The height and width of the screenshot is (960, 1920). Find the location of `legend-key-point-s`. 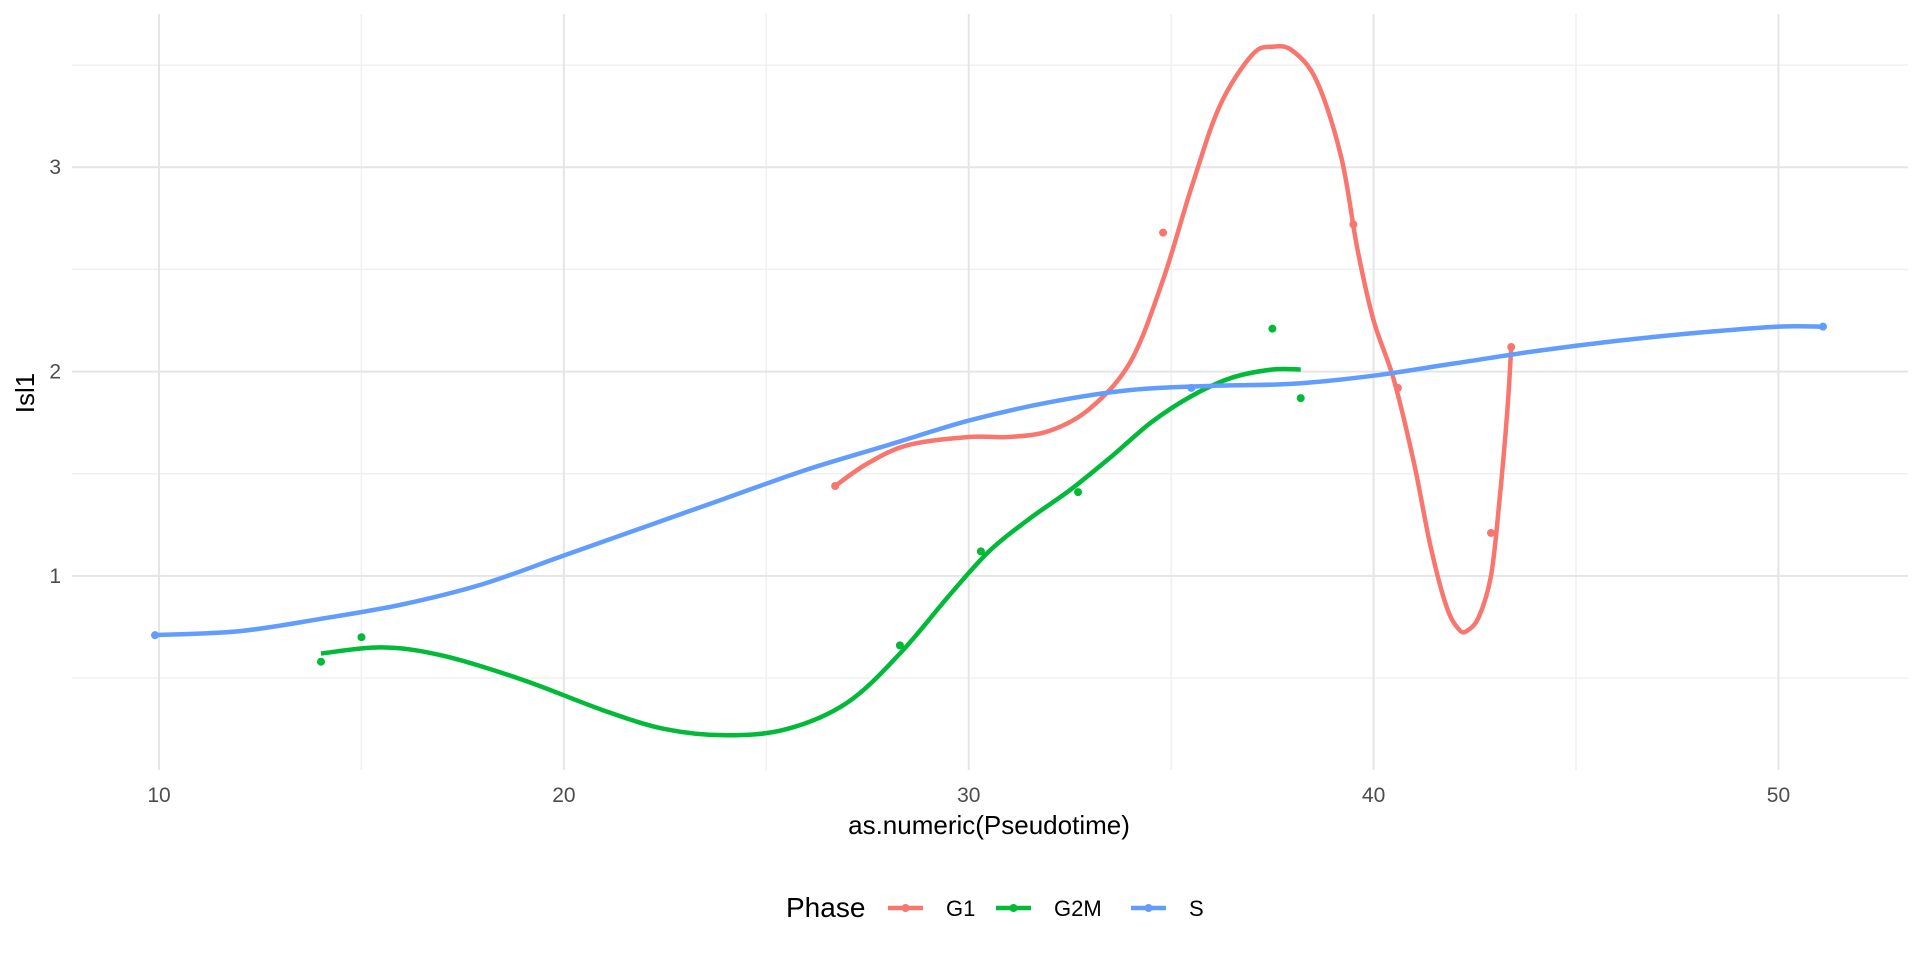

legend-key-point-s is located at coordinates (1148, 908).